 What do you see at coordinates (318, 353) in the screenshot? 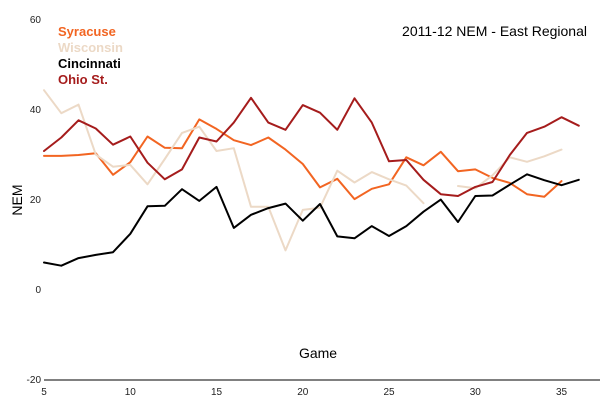
I see `x-axis-label: Game` at bounding box center [318, 353].